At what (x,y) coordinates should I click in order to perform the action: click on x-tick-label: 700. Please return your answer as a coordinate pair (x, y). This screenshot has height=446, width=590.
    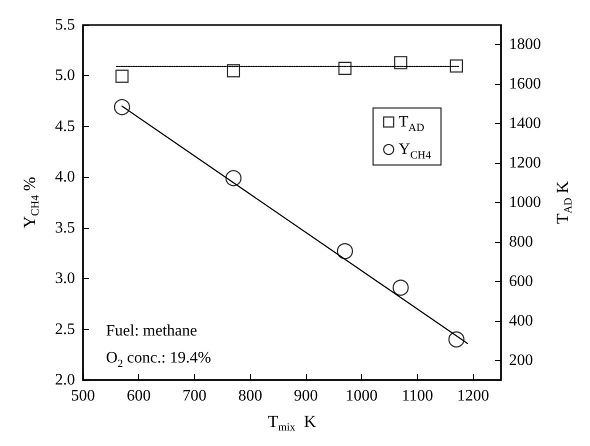
    Looking at the image, I should click on (194, 396).